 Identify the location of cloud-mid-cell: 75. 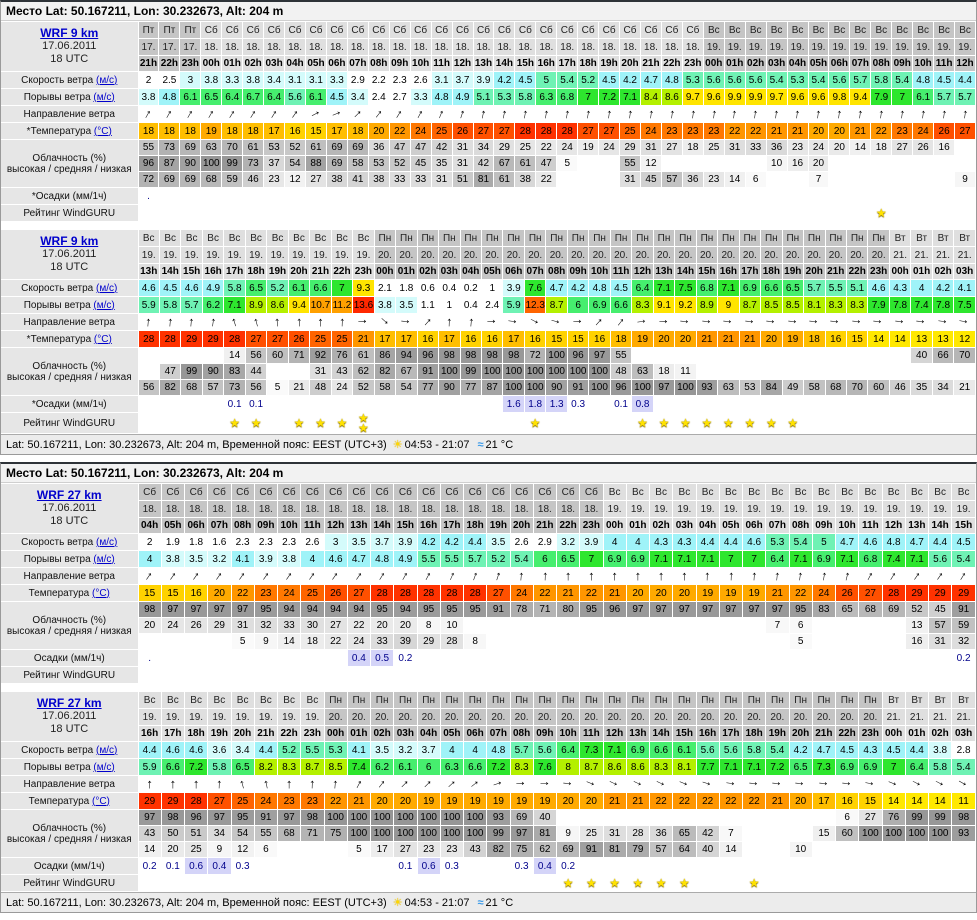
(336, 833).